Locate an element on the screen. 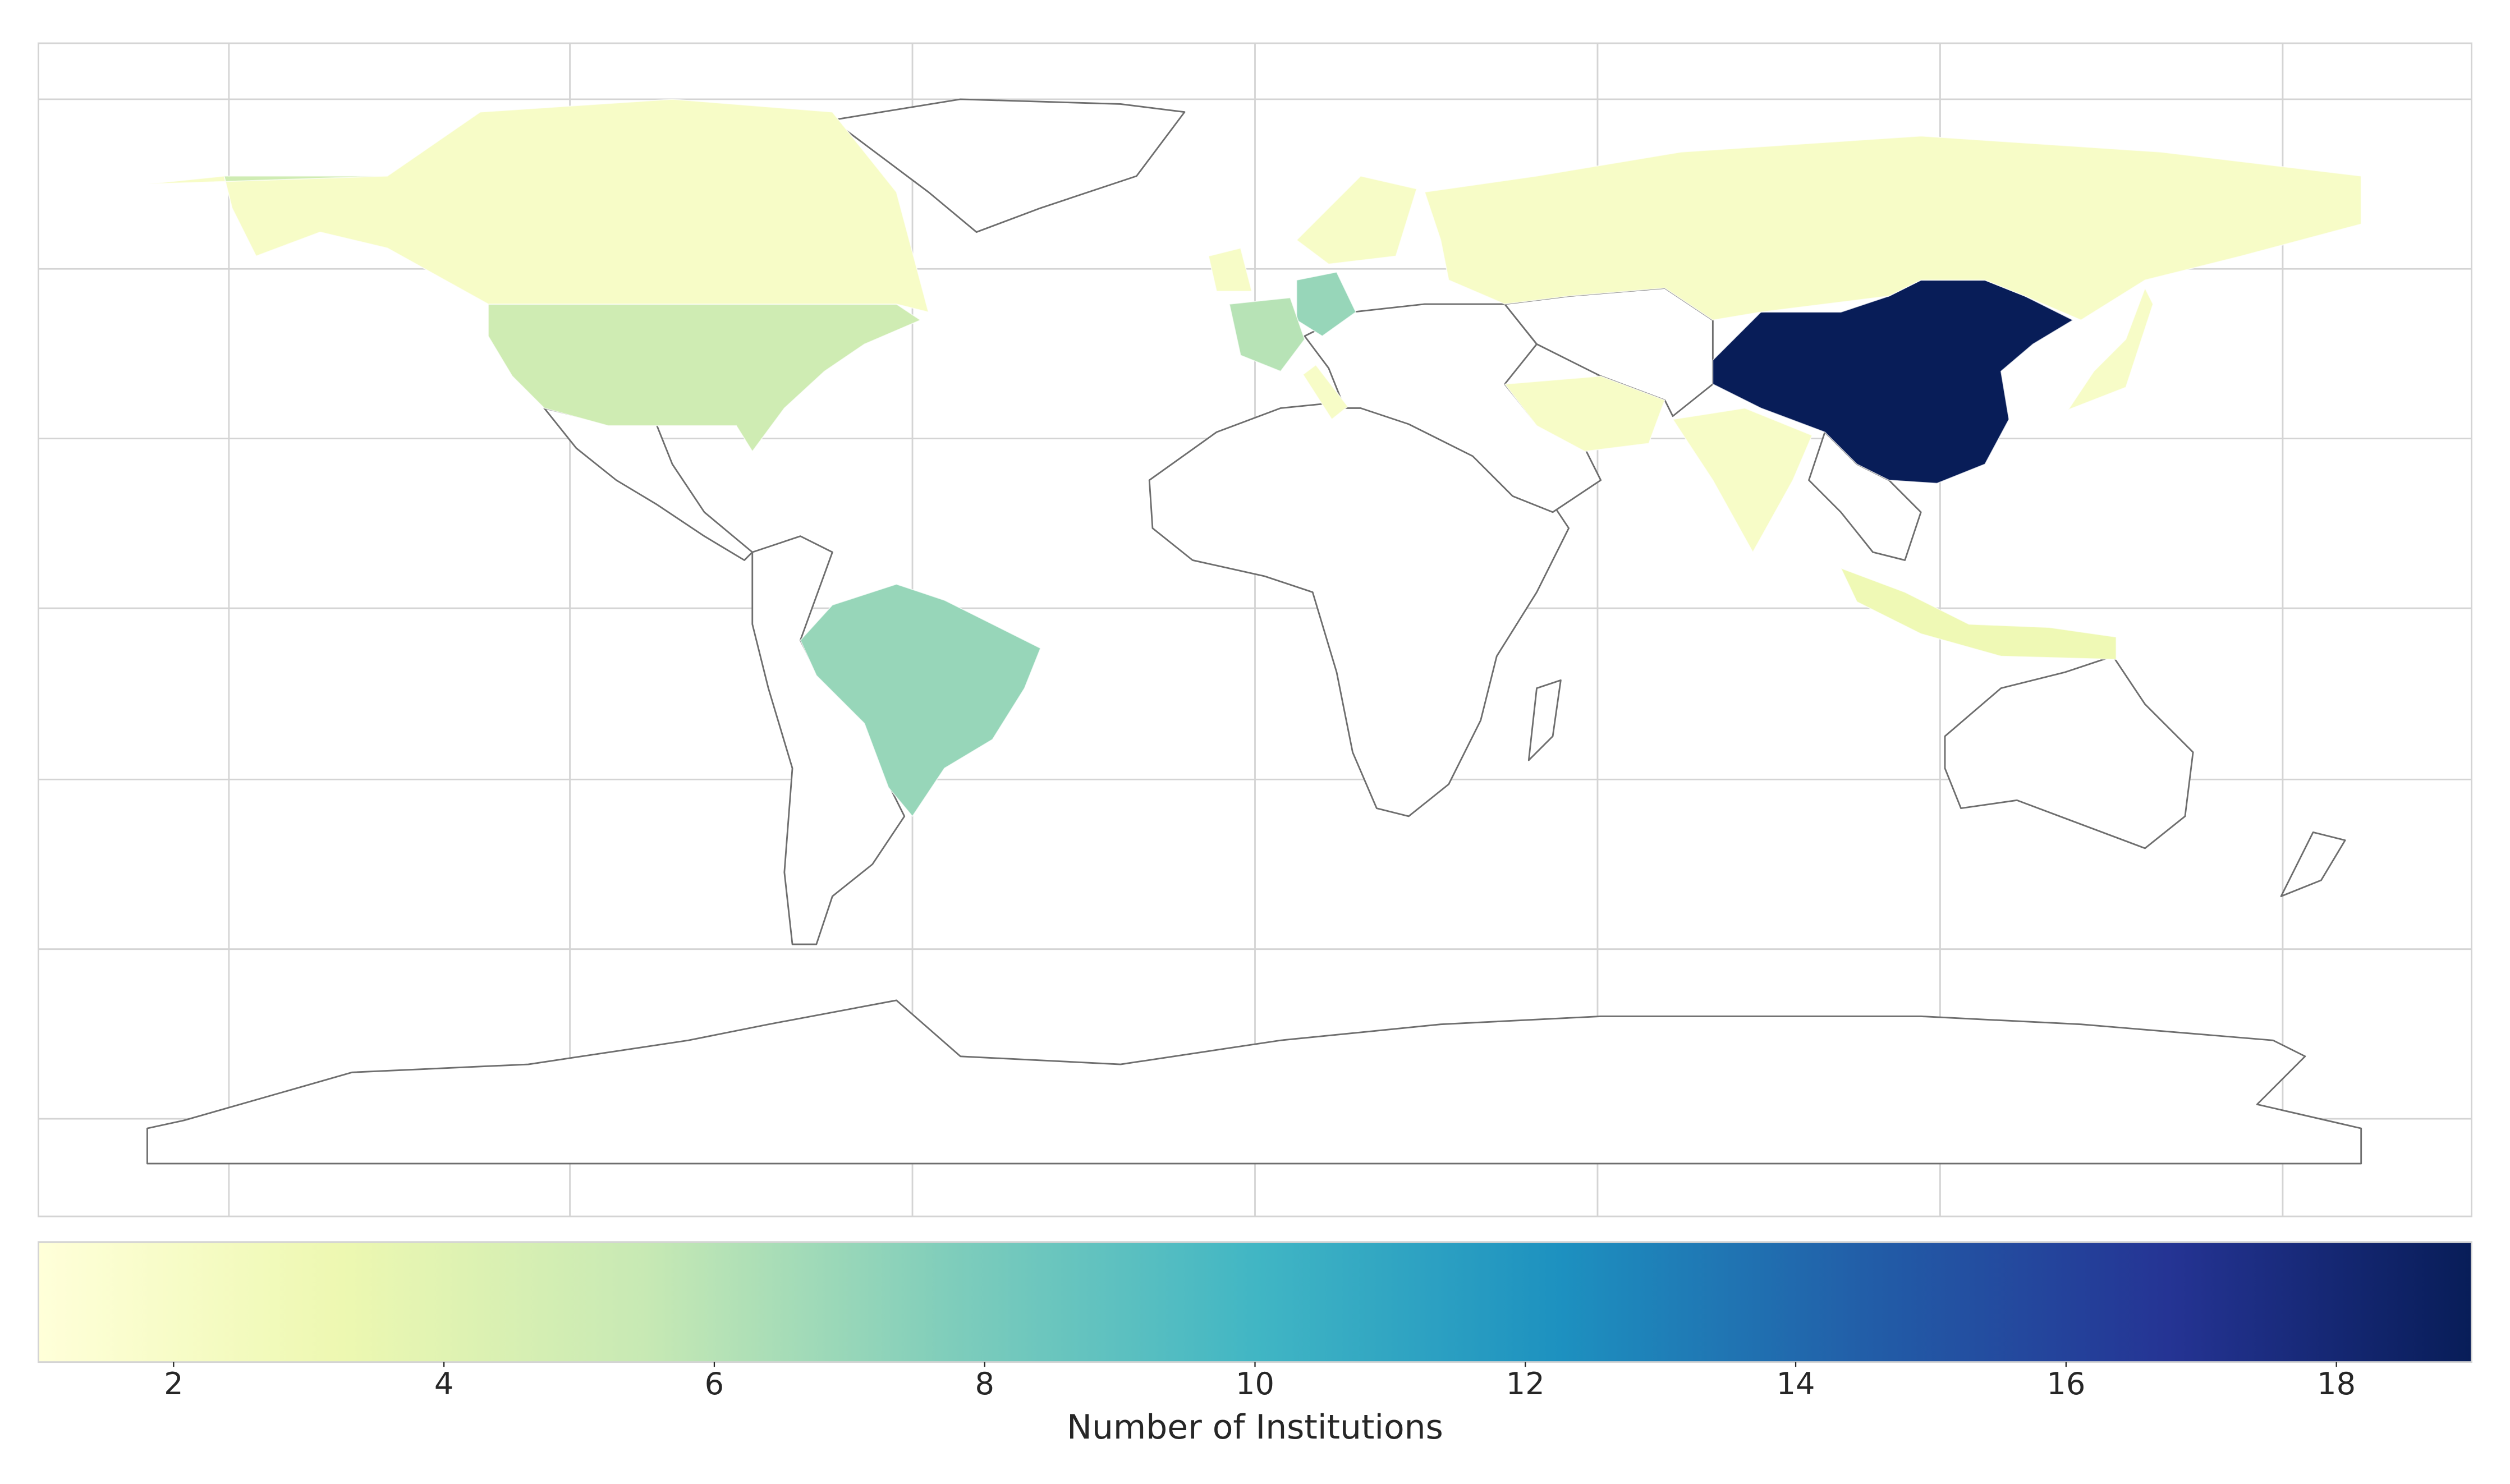  colorbar-tick-label: 12 is located at coordinates (1525, 1384).